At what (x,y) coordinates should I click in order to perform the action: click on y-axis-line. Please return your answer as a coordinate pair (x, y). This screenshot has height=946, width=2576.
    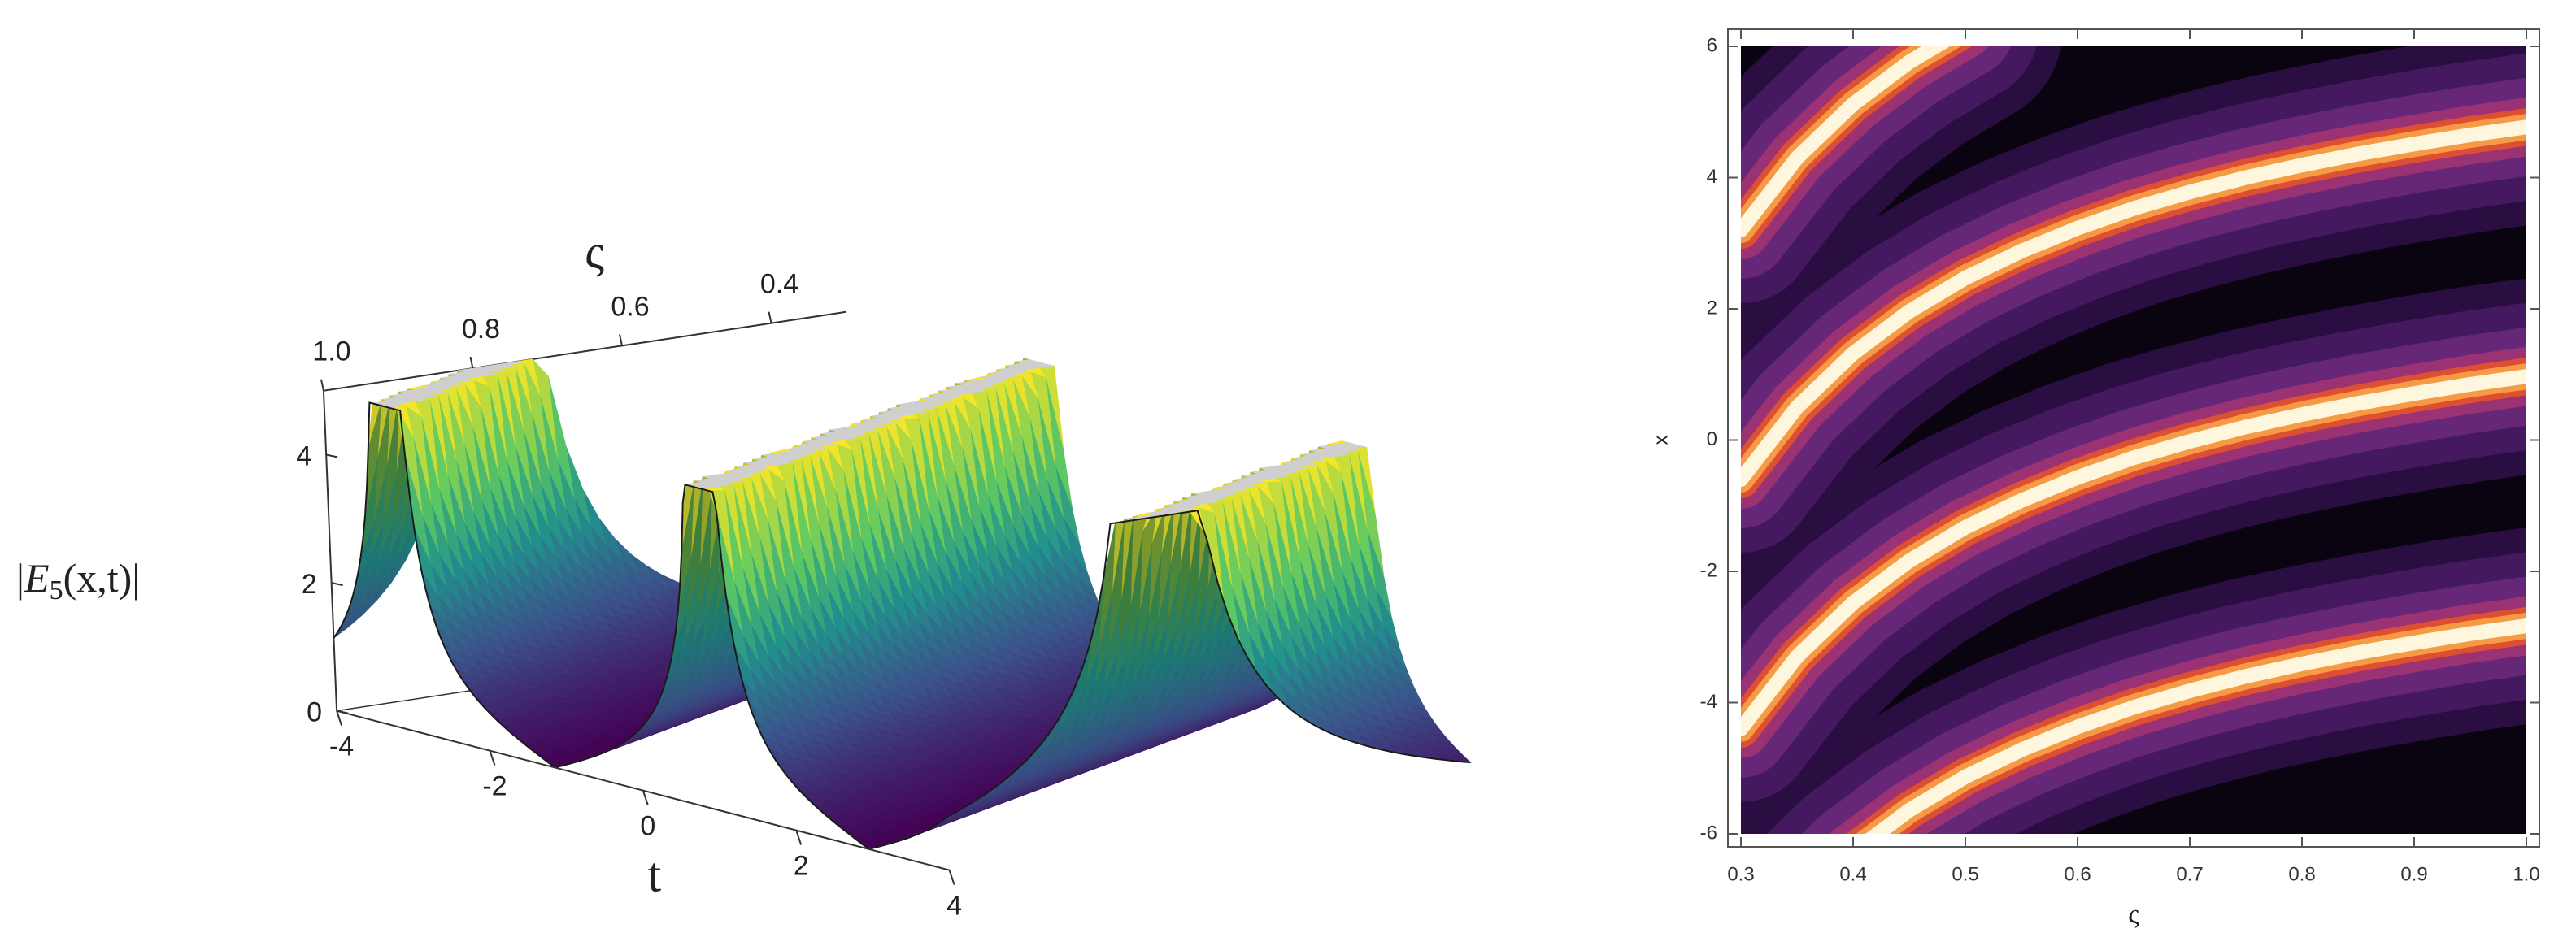
    Looking at the image, I should click on (584, 351).